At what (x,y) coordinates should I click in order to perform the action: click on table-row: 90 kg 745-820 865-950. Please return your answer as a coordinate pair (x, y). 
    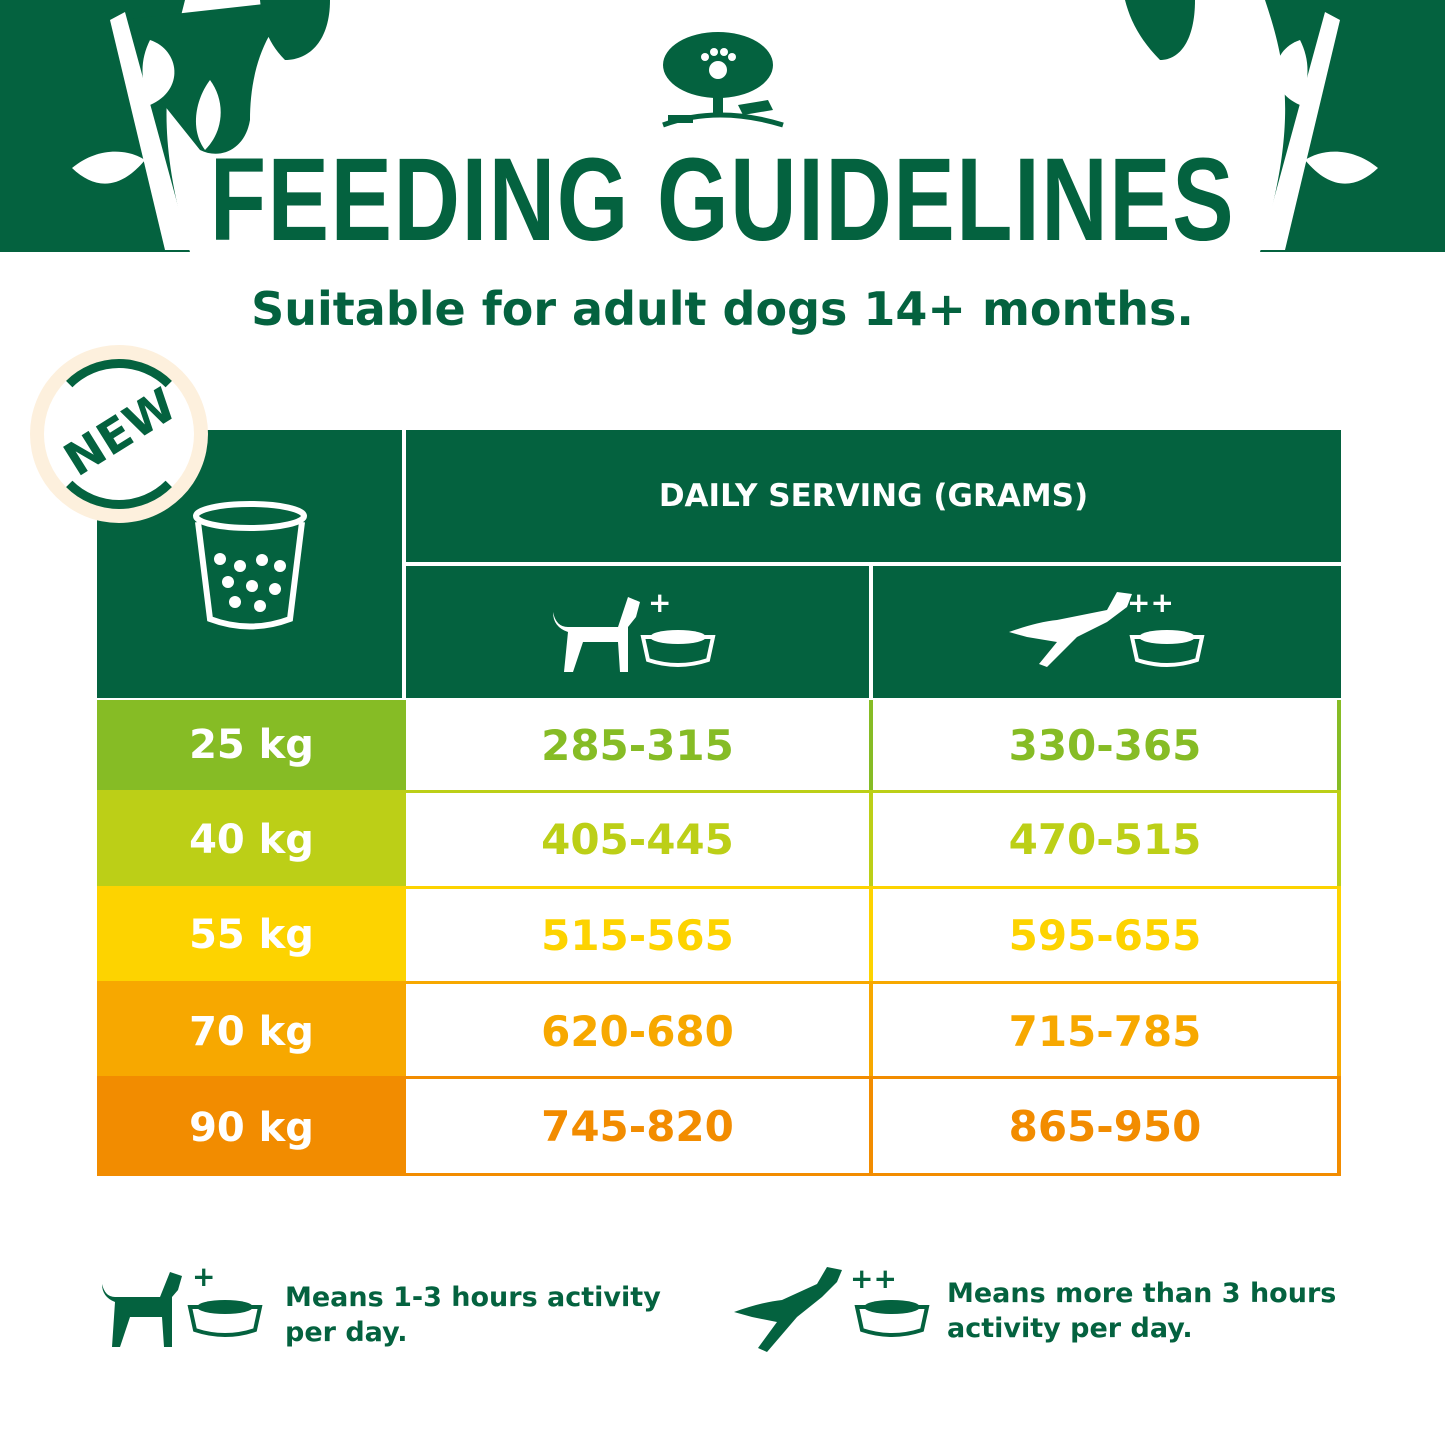
    Looking at the image, I should click on (719, 1126).